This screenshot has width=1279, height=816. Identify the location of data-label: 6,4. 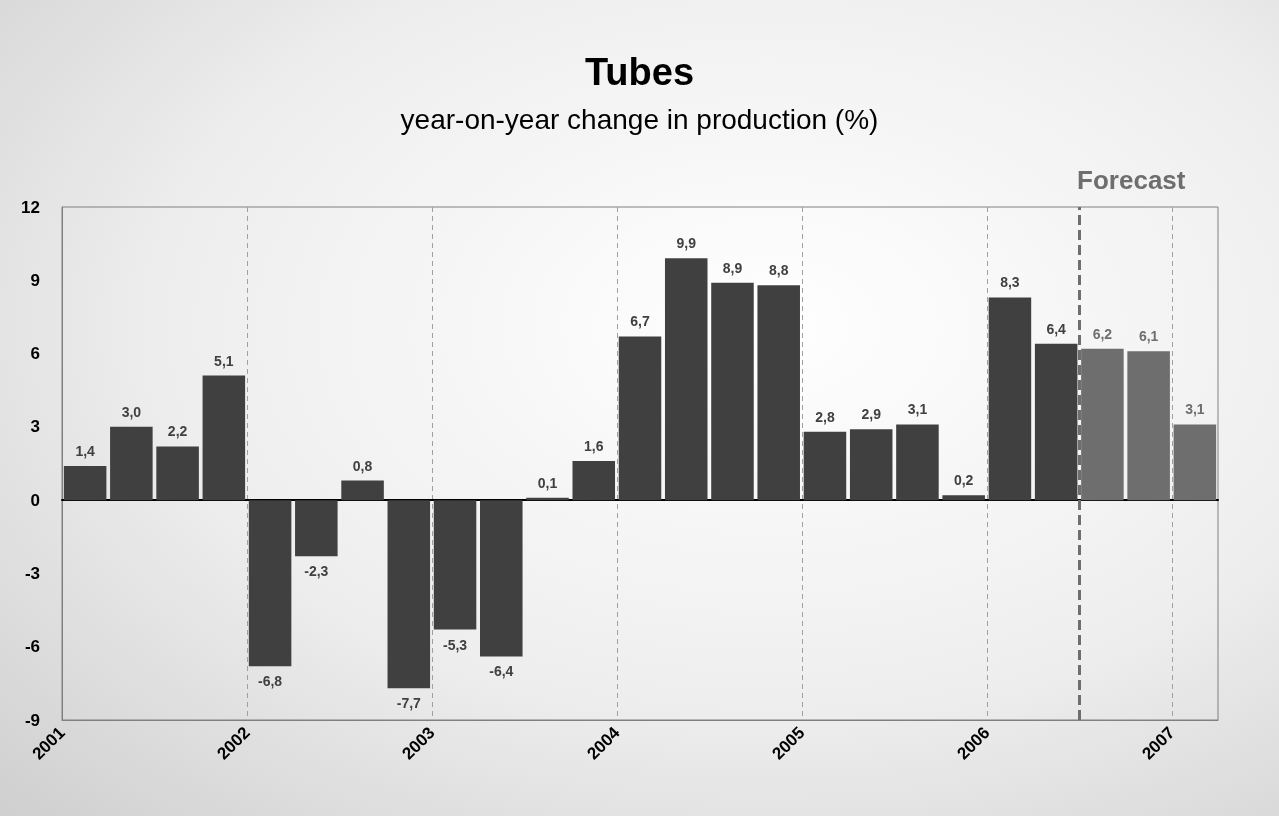
(1056, 328).